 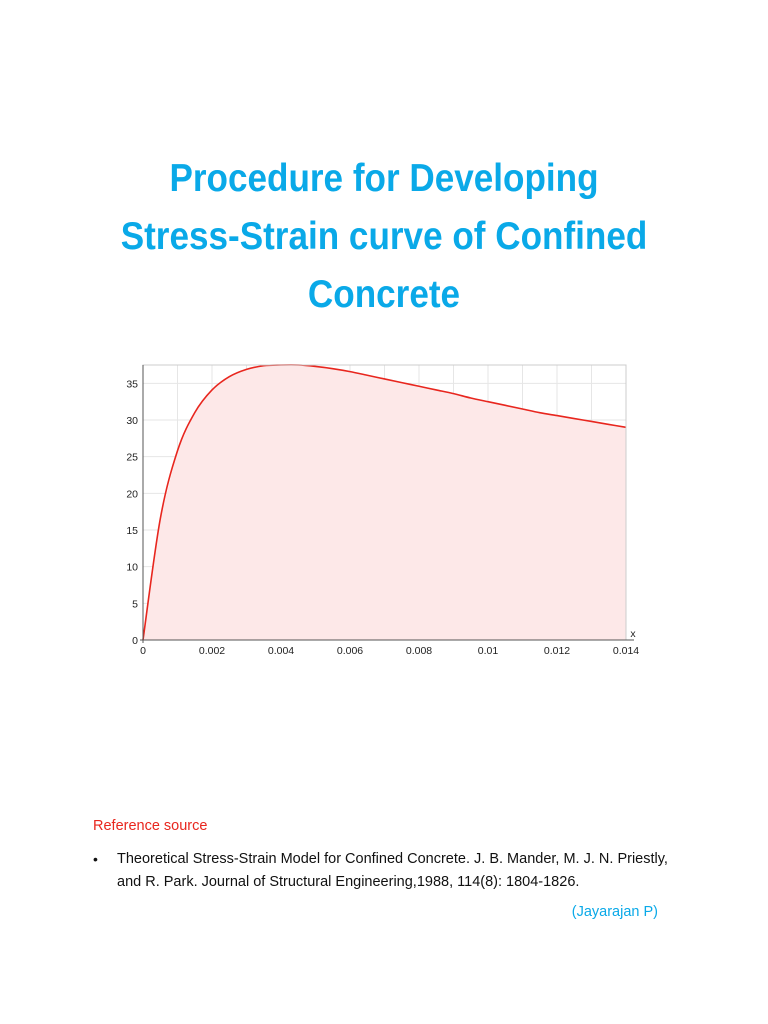 What do you see at coordinates (132, 421) in the screenshot?
I see `y-tick-label: 30` at bounding box center [132, 421].